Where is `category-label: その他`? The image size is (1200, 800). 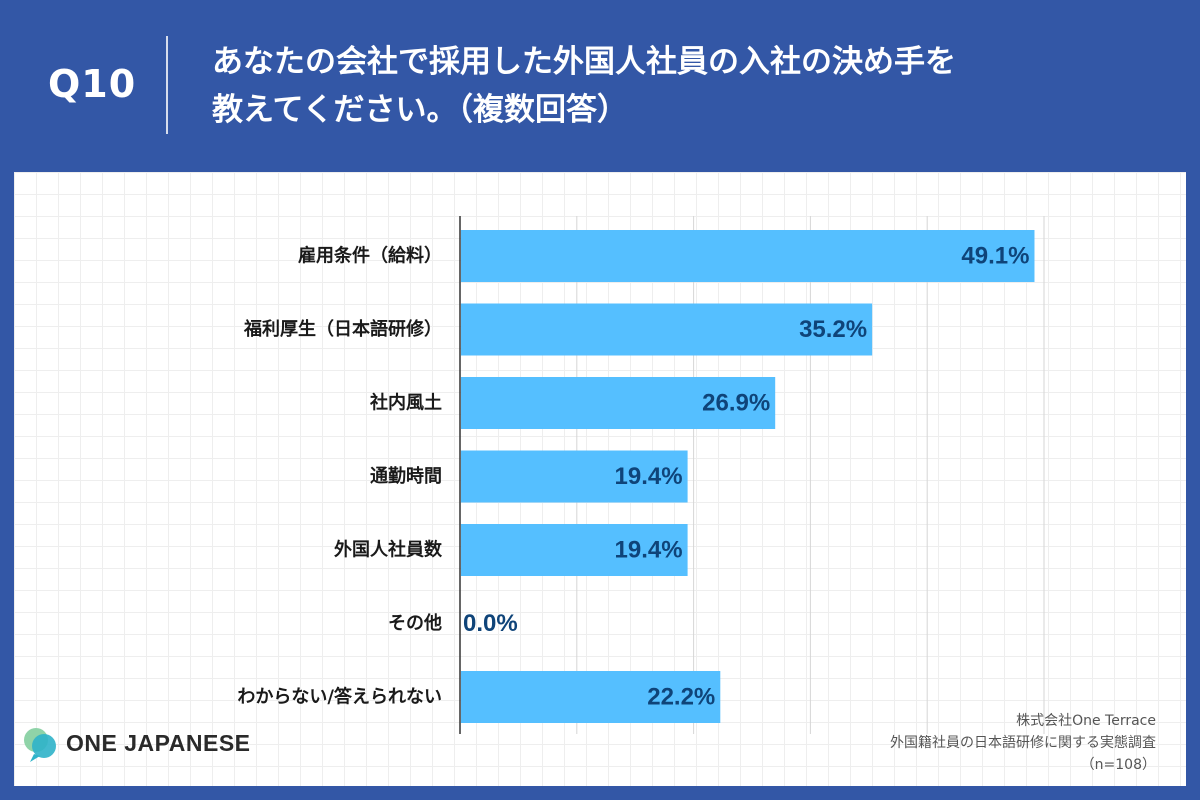
category-label: その他 is located at coordinates (415, 623).